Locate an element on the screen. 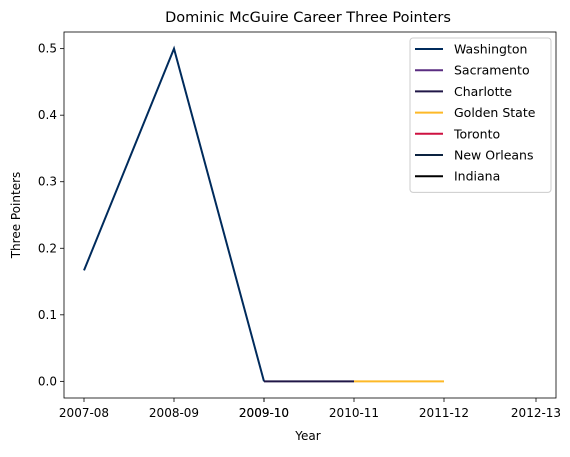  x-tick-label: 2009-10 is located at coordinates (264, 413).